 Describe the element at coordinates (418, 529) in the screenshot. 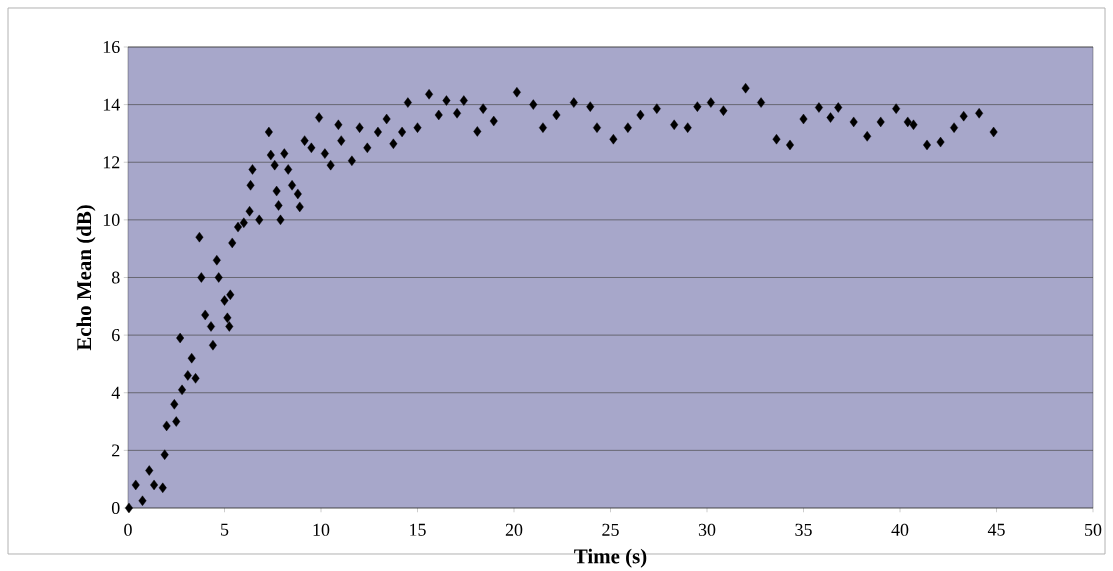

I see `x-tick-label: 15` at that location.